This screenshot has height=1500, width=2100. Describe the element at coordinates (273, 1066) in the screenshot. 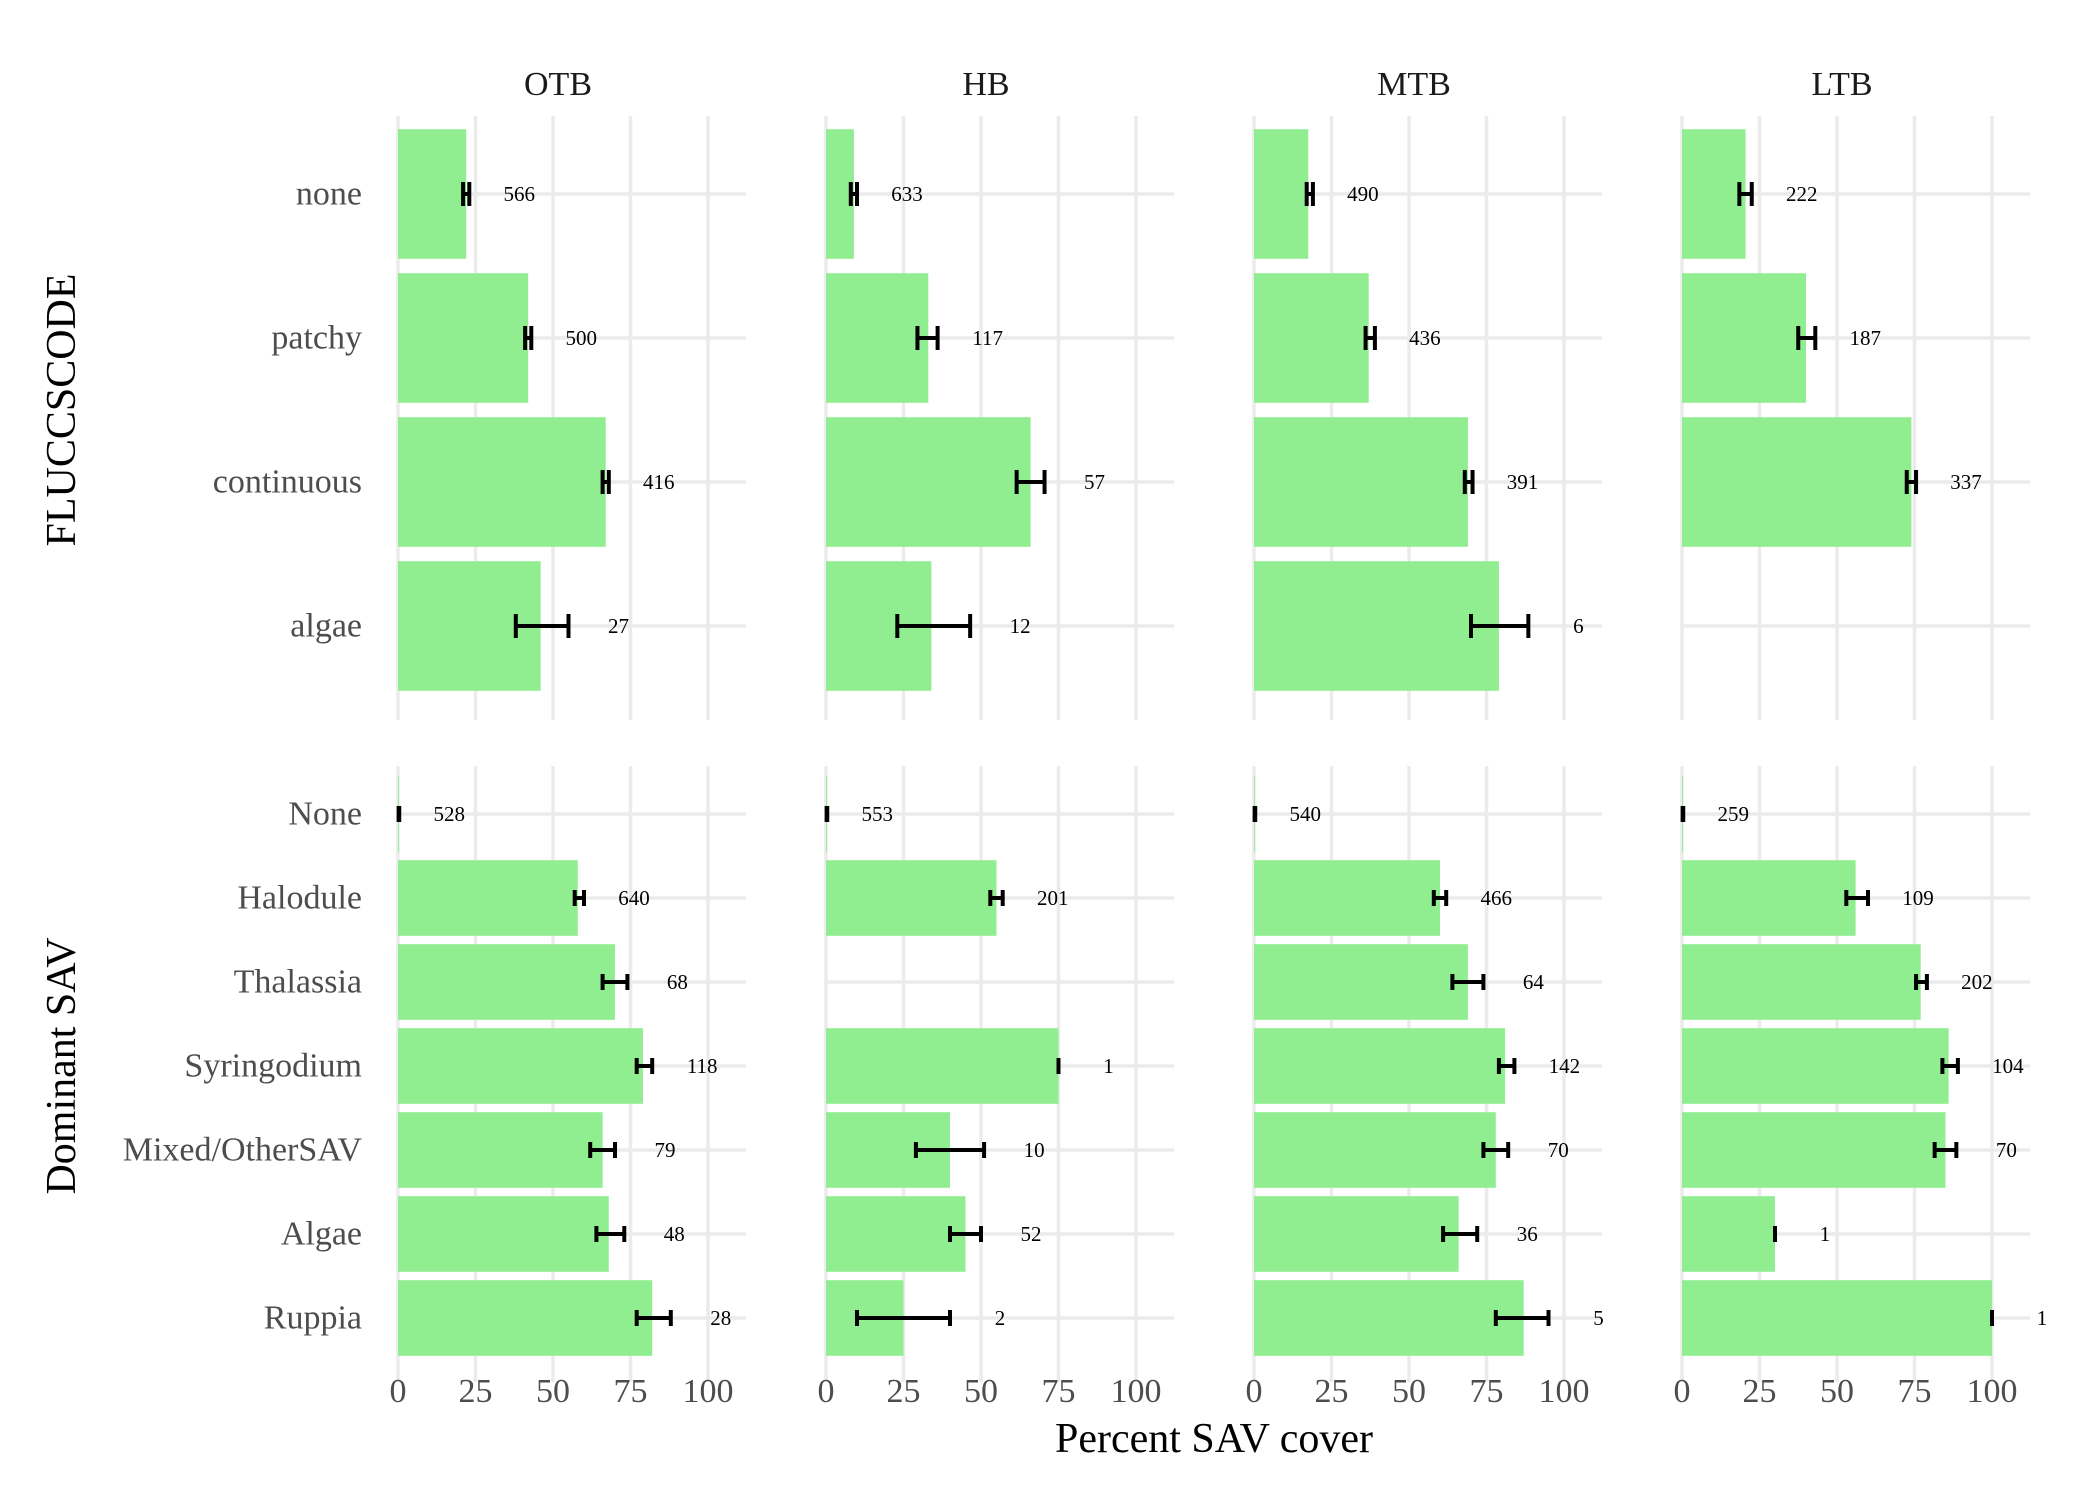

I see `category-label: Syringodium` at that location.